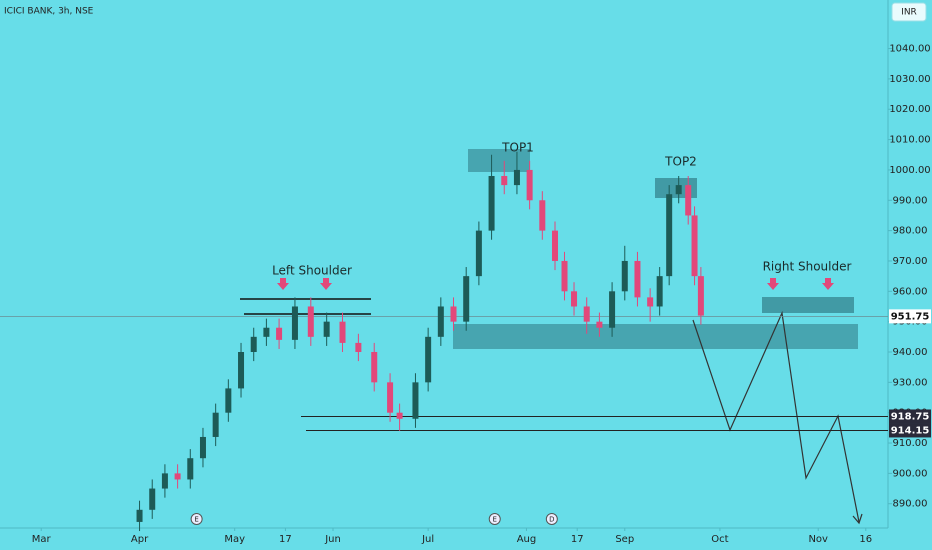 The width and height of the screenshot is (932, 550). Describe the element at coordinates (909, 170) in the screenshot. I see `y-tick-label: 1000.00` at that location.